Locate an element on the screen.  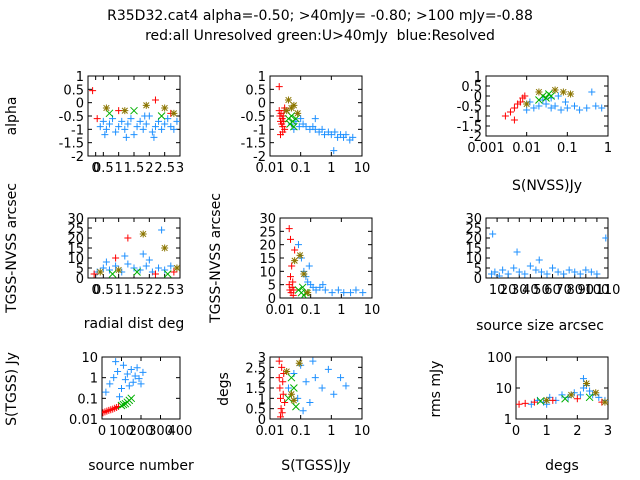
x-axis-label: degs is located at coordinates (562, 466).